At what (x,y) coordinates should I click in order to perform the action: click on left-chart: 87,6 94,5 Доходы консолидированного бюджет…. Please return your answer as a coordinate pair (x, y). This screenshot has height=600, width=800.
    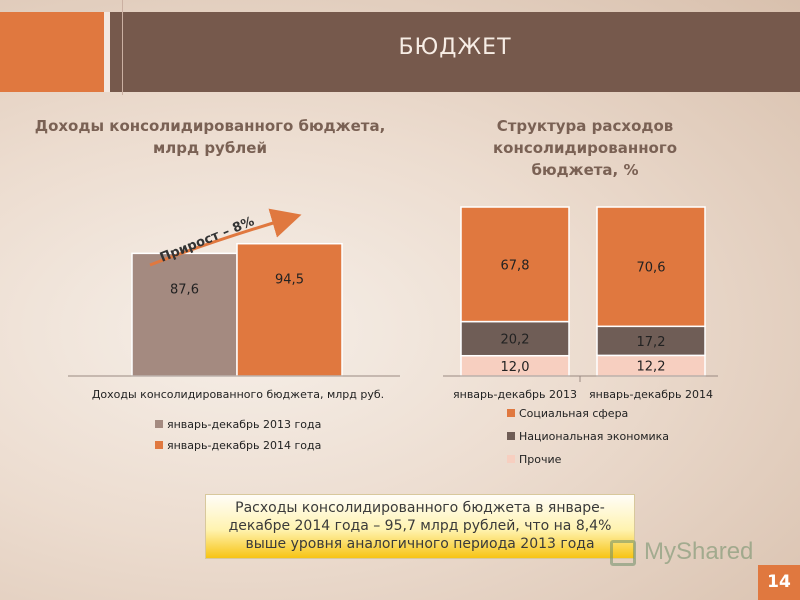
    Looking at the image, I should click on (234, 321).